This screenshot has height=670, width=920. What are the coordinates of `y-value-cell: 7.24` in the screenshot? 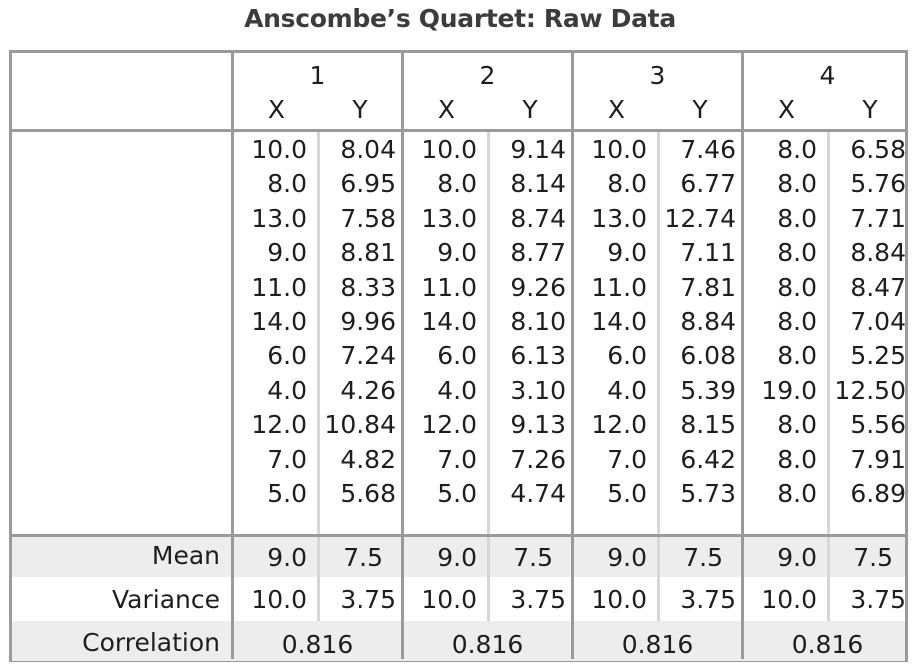 It's located at (368, 355).